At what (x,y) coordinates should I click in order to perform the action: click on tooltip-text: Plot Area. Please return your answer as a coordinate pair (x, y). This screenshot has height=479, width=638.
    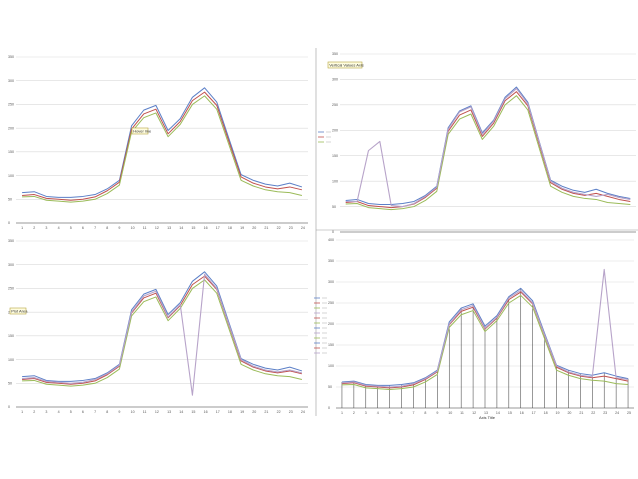
    Looking at the image, I should click on (19, 310).